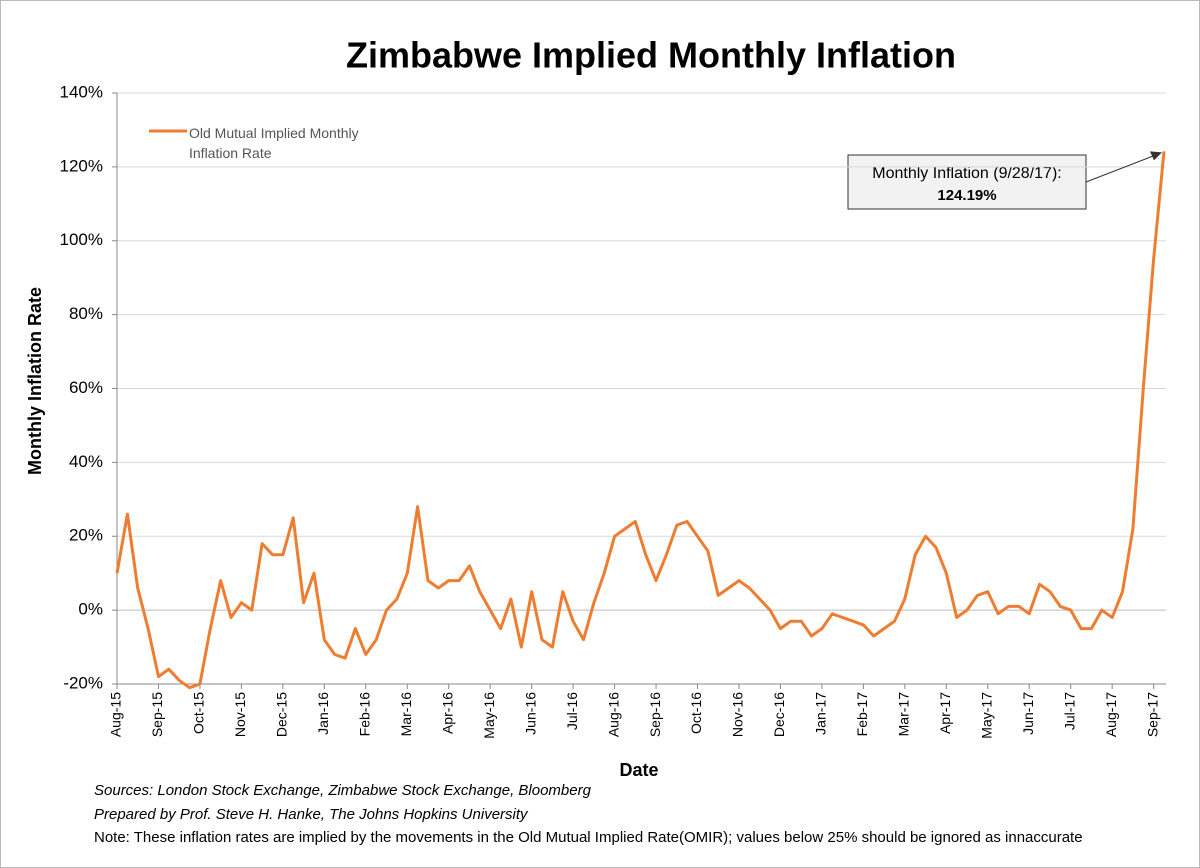 The image size is (1200, 868). I want to click on x-tick-label: Dec-16, so click(779, 714).